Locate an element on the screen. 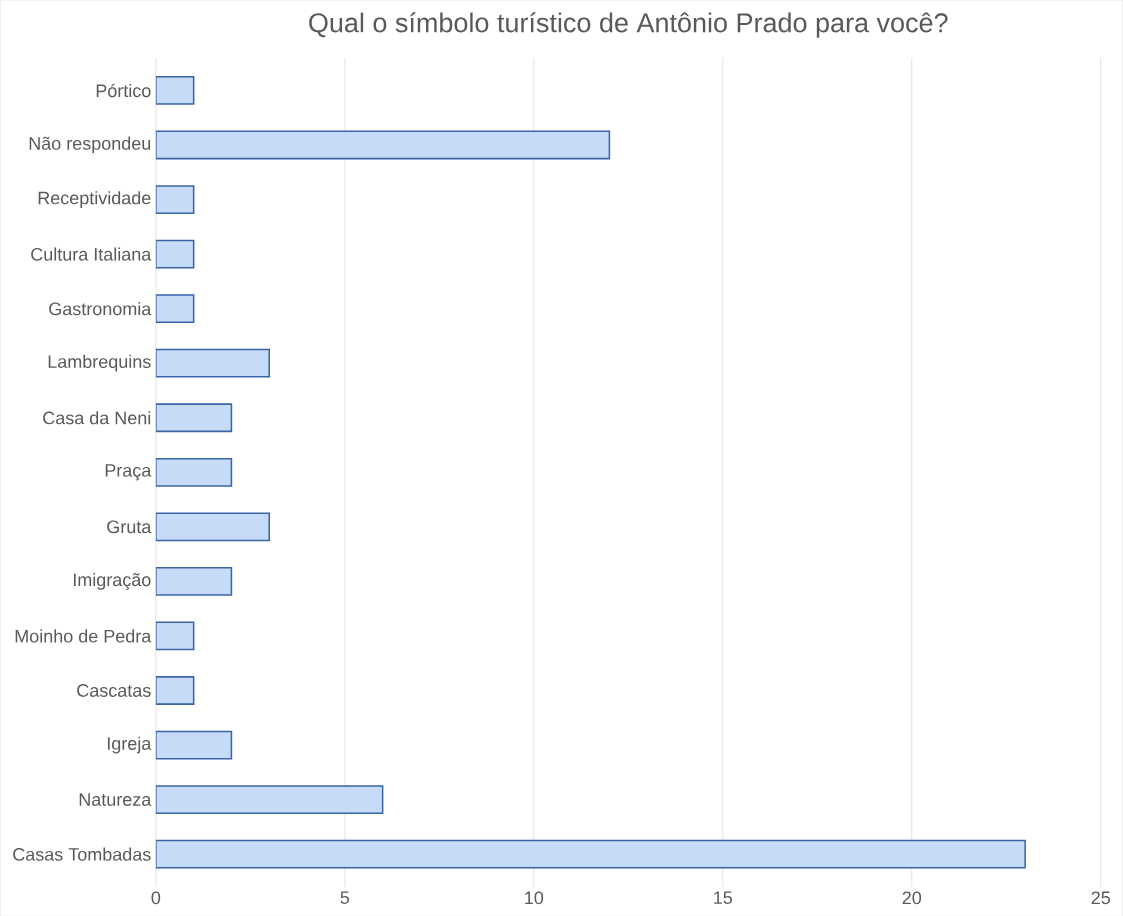 The width and height of the screenshot is (1123, 916). x-tick-label: 0 is located at coordinates (156, 897).